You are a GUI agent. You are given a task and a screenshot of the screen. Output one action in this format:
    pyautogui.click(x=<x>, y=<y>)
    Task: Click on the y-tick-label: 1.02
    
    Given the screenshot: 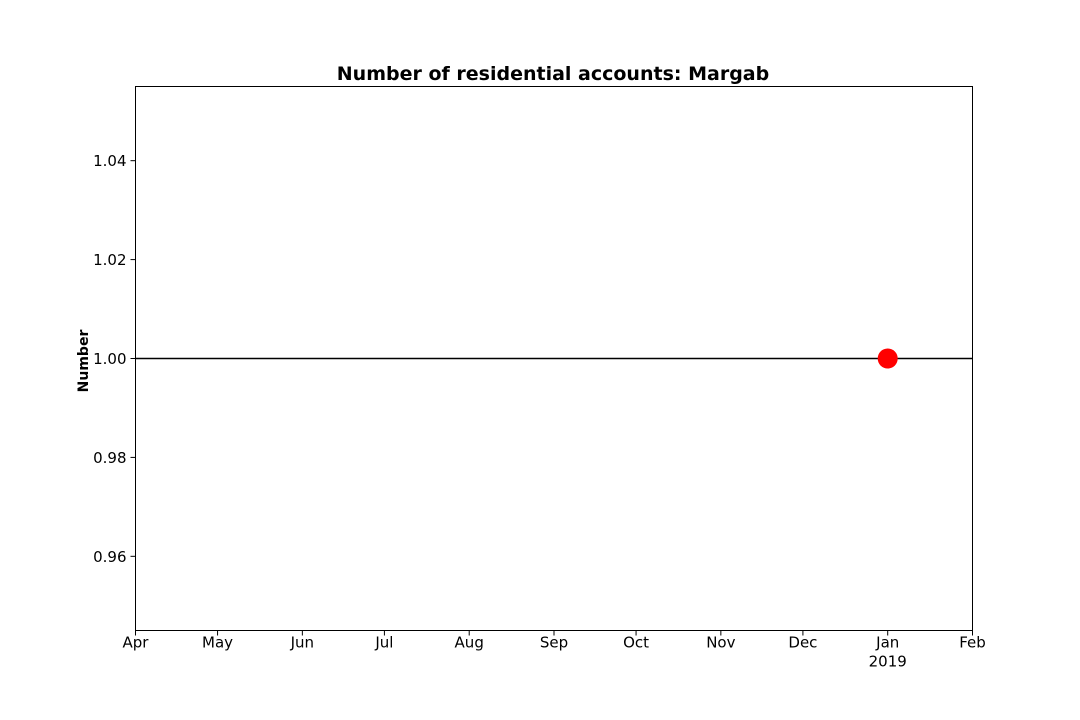 What is the action you would take?
    pyautogui.click(x=109, y=260)
    